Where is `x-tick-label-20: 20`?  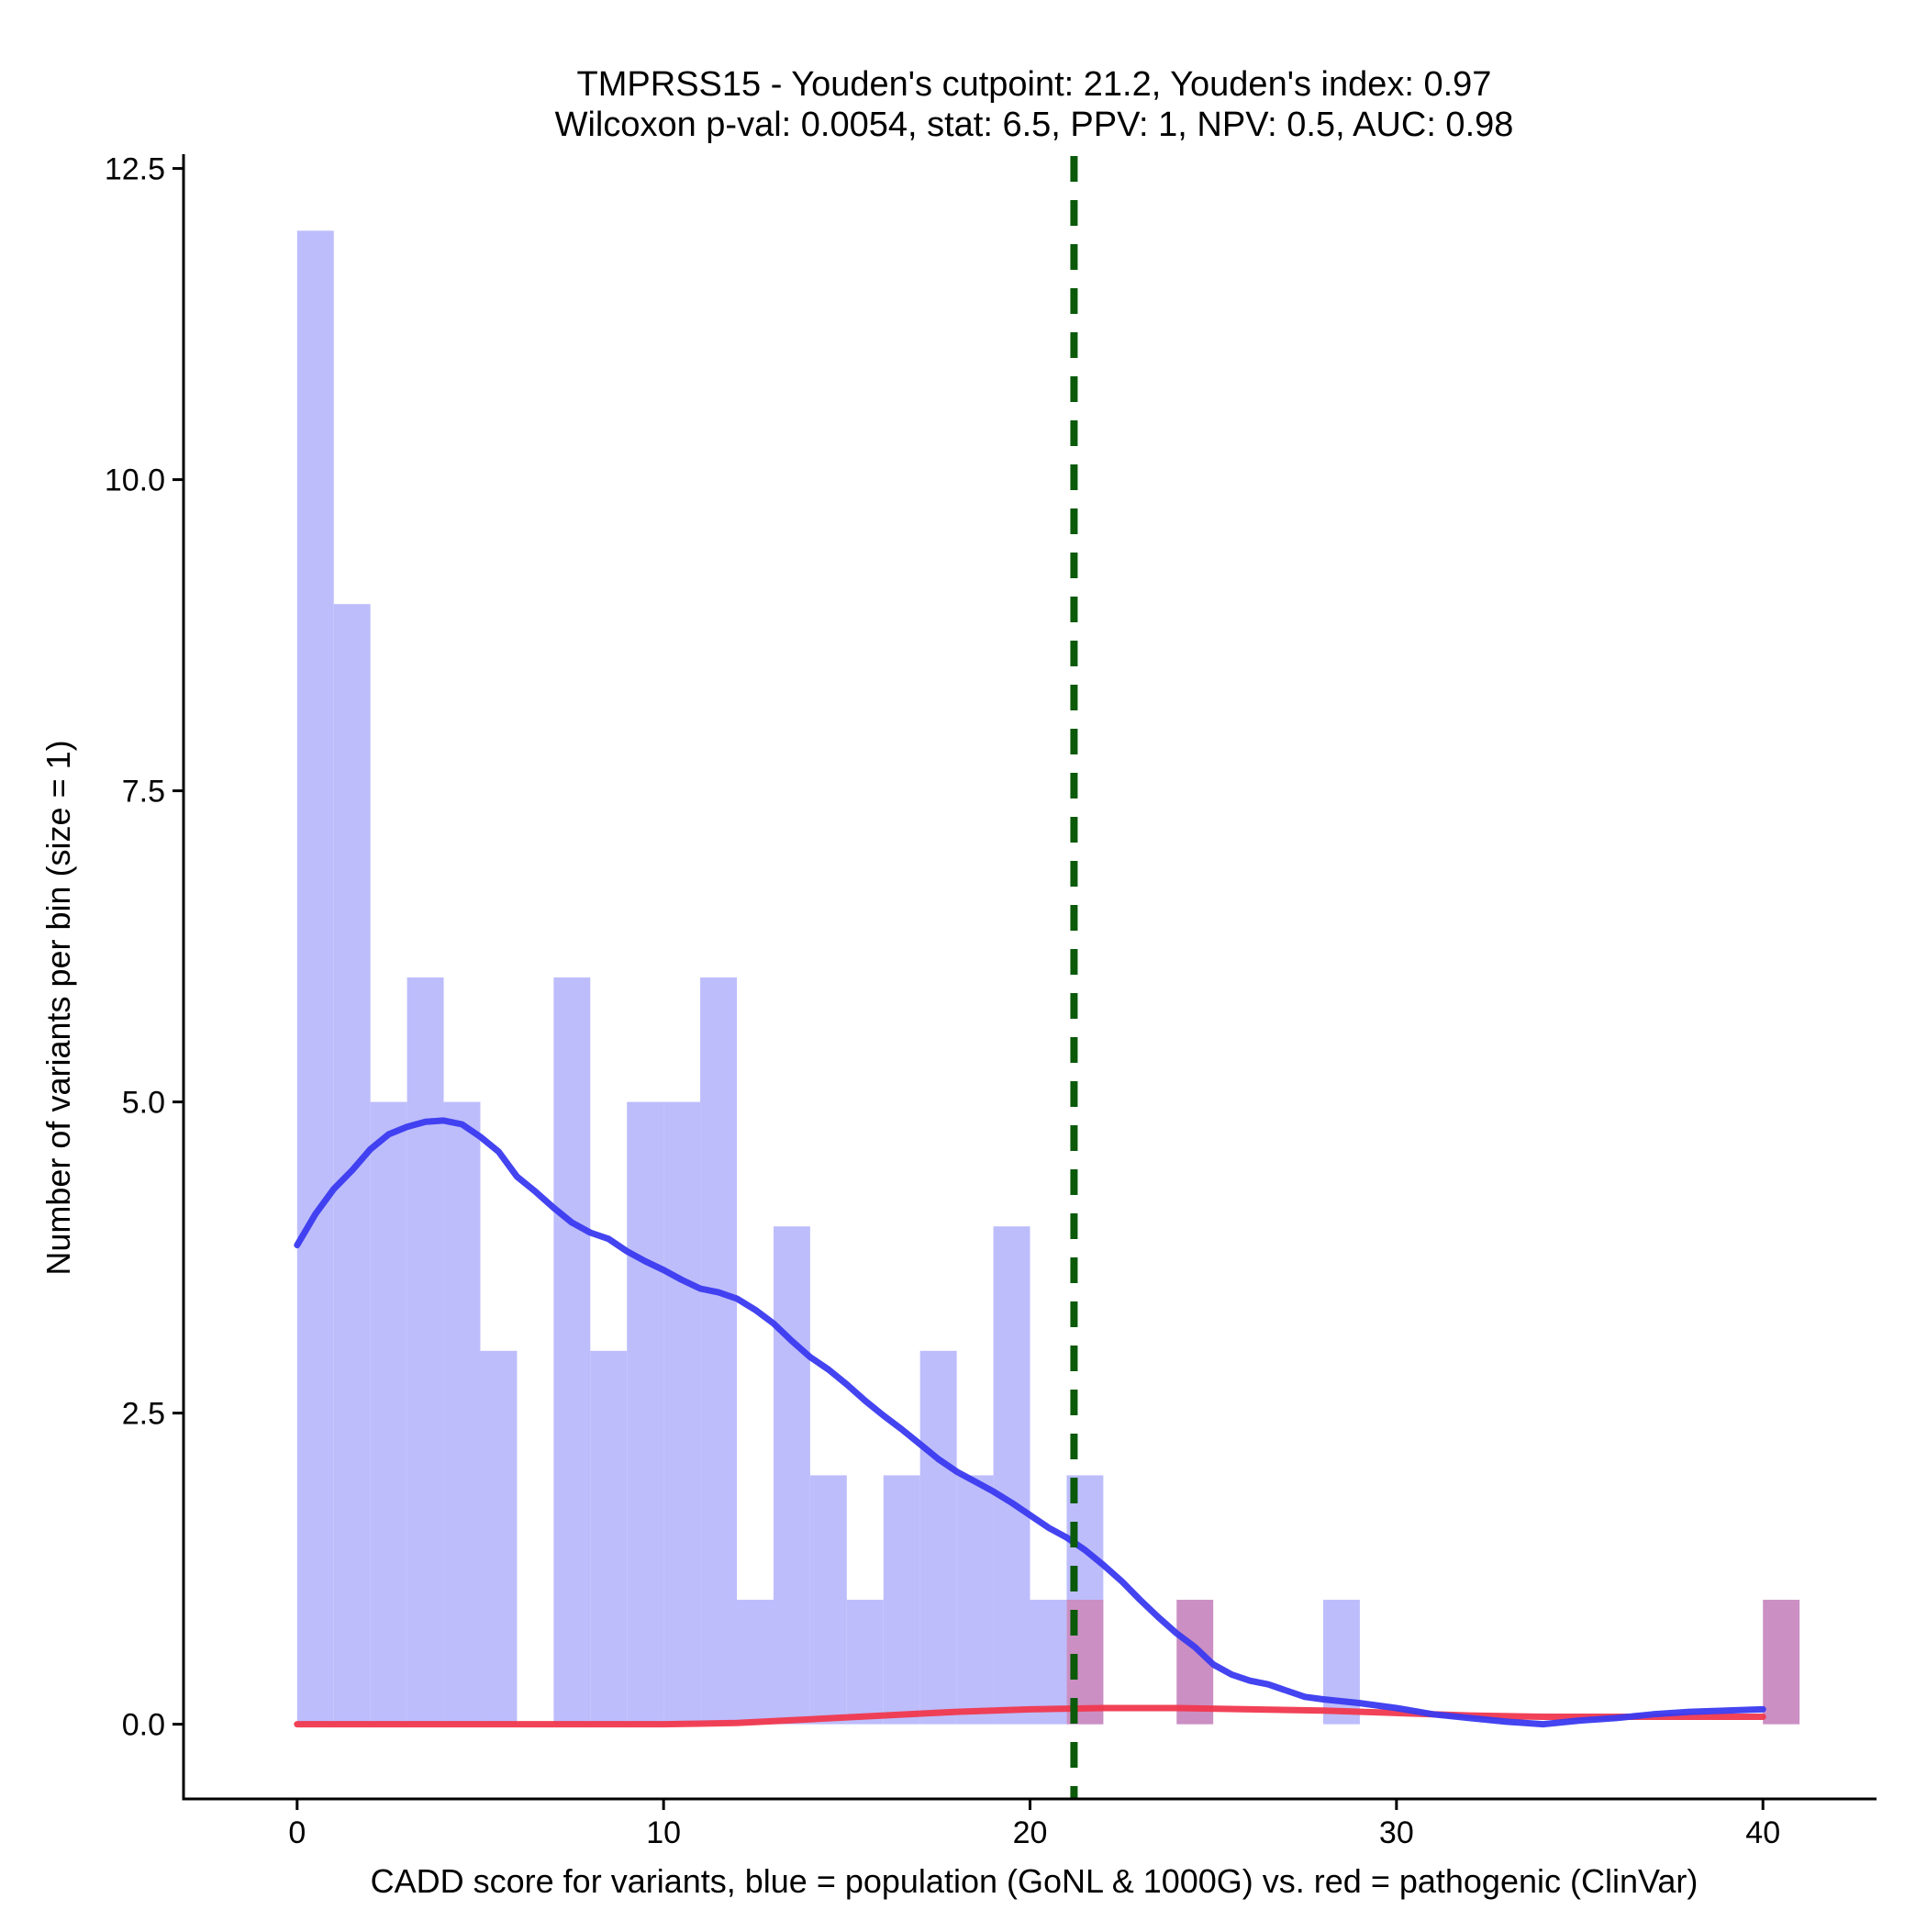 x-tick-label-20: 20 is located at coordinates (1030, 1832).